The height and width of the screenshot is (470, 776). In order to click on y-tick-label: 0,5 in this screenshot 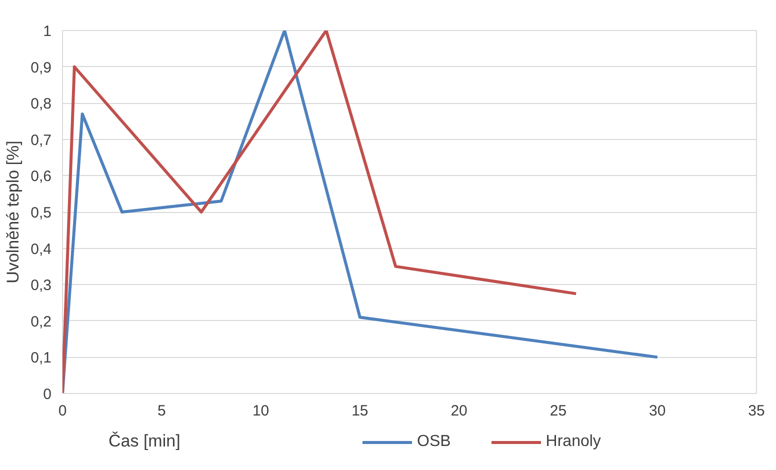, I will do `click(41, 213)`.